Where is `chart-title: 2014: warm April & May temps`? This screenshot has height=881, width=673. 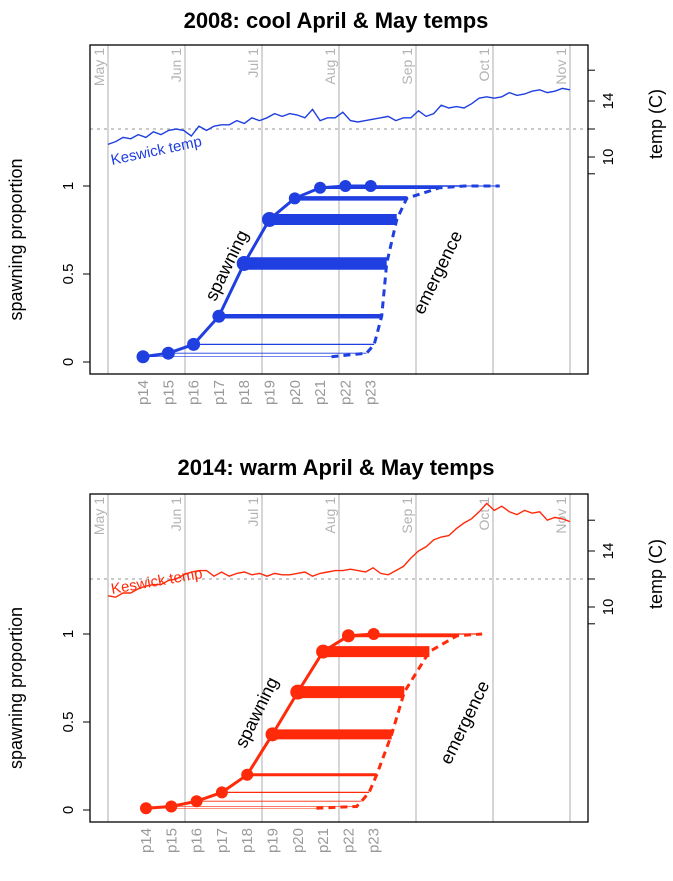 chart-title: 2014: warm April & May temps is located at coordinates (335, 467).